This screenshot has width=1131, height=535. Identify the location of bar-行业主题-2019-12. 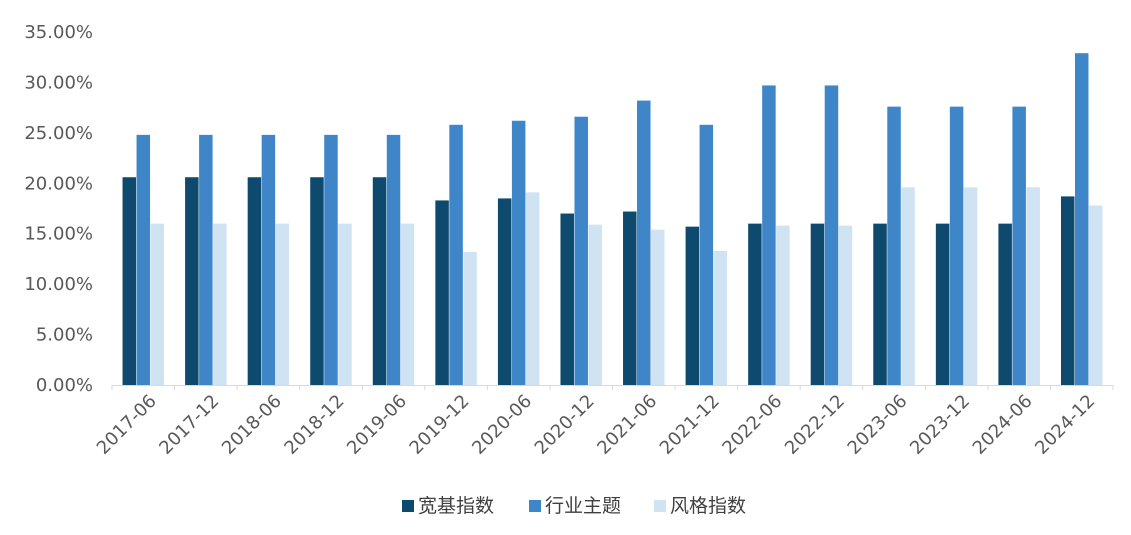
(456, 254).